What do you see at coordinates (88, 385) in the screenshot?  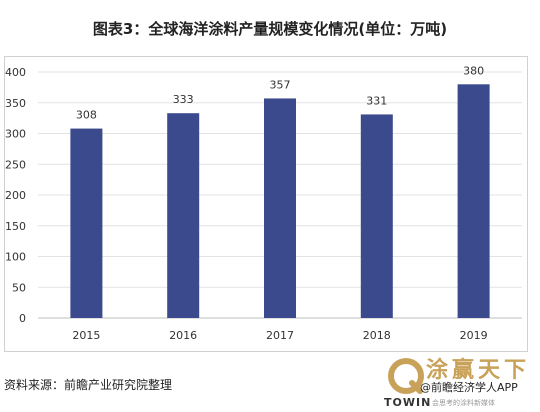 I see `source-note: 资料来源：前瞻产业研究院整理` at bounding box center [88, 385].